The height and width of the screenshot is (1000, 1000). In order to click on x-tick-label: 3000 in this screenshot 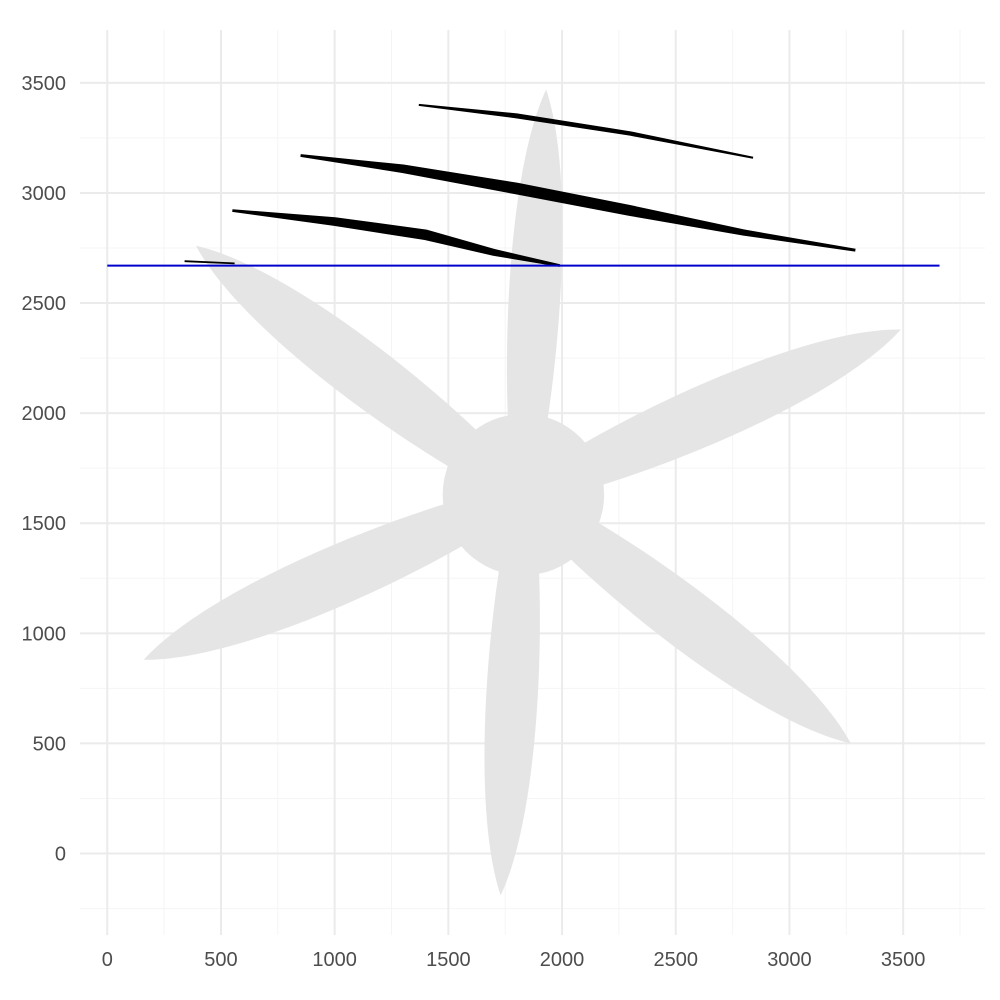, I will do `click(789, 960)`.